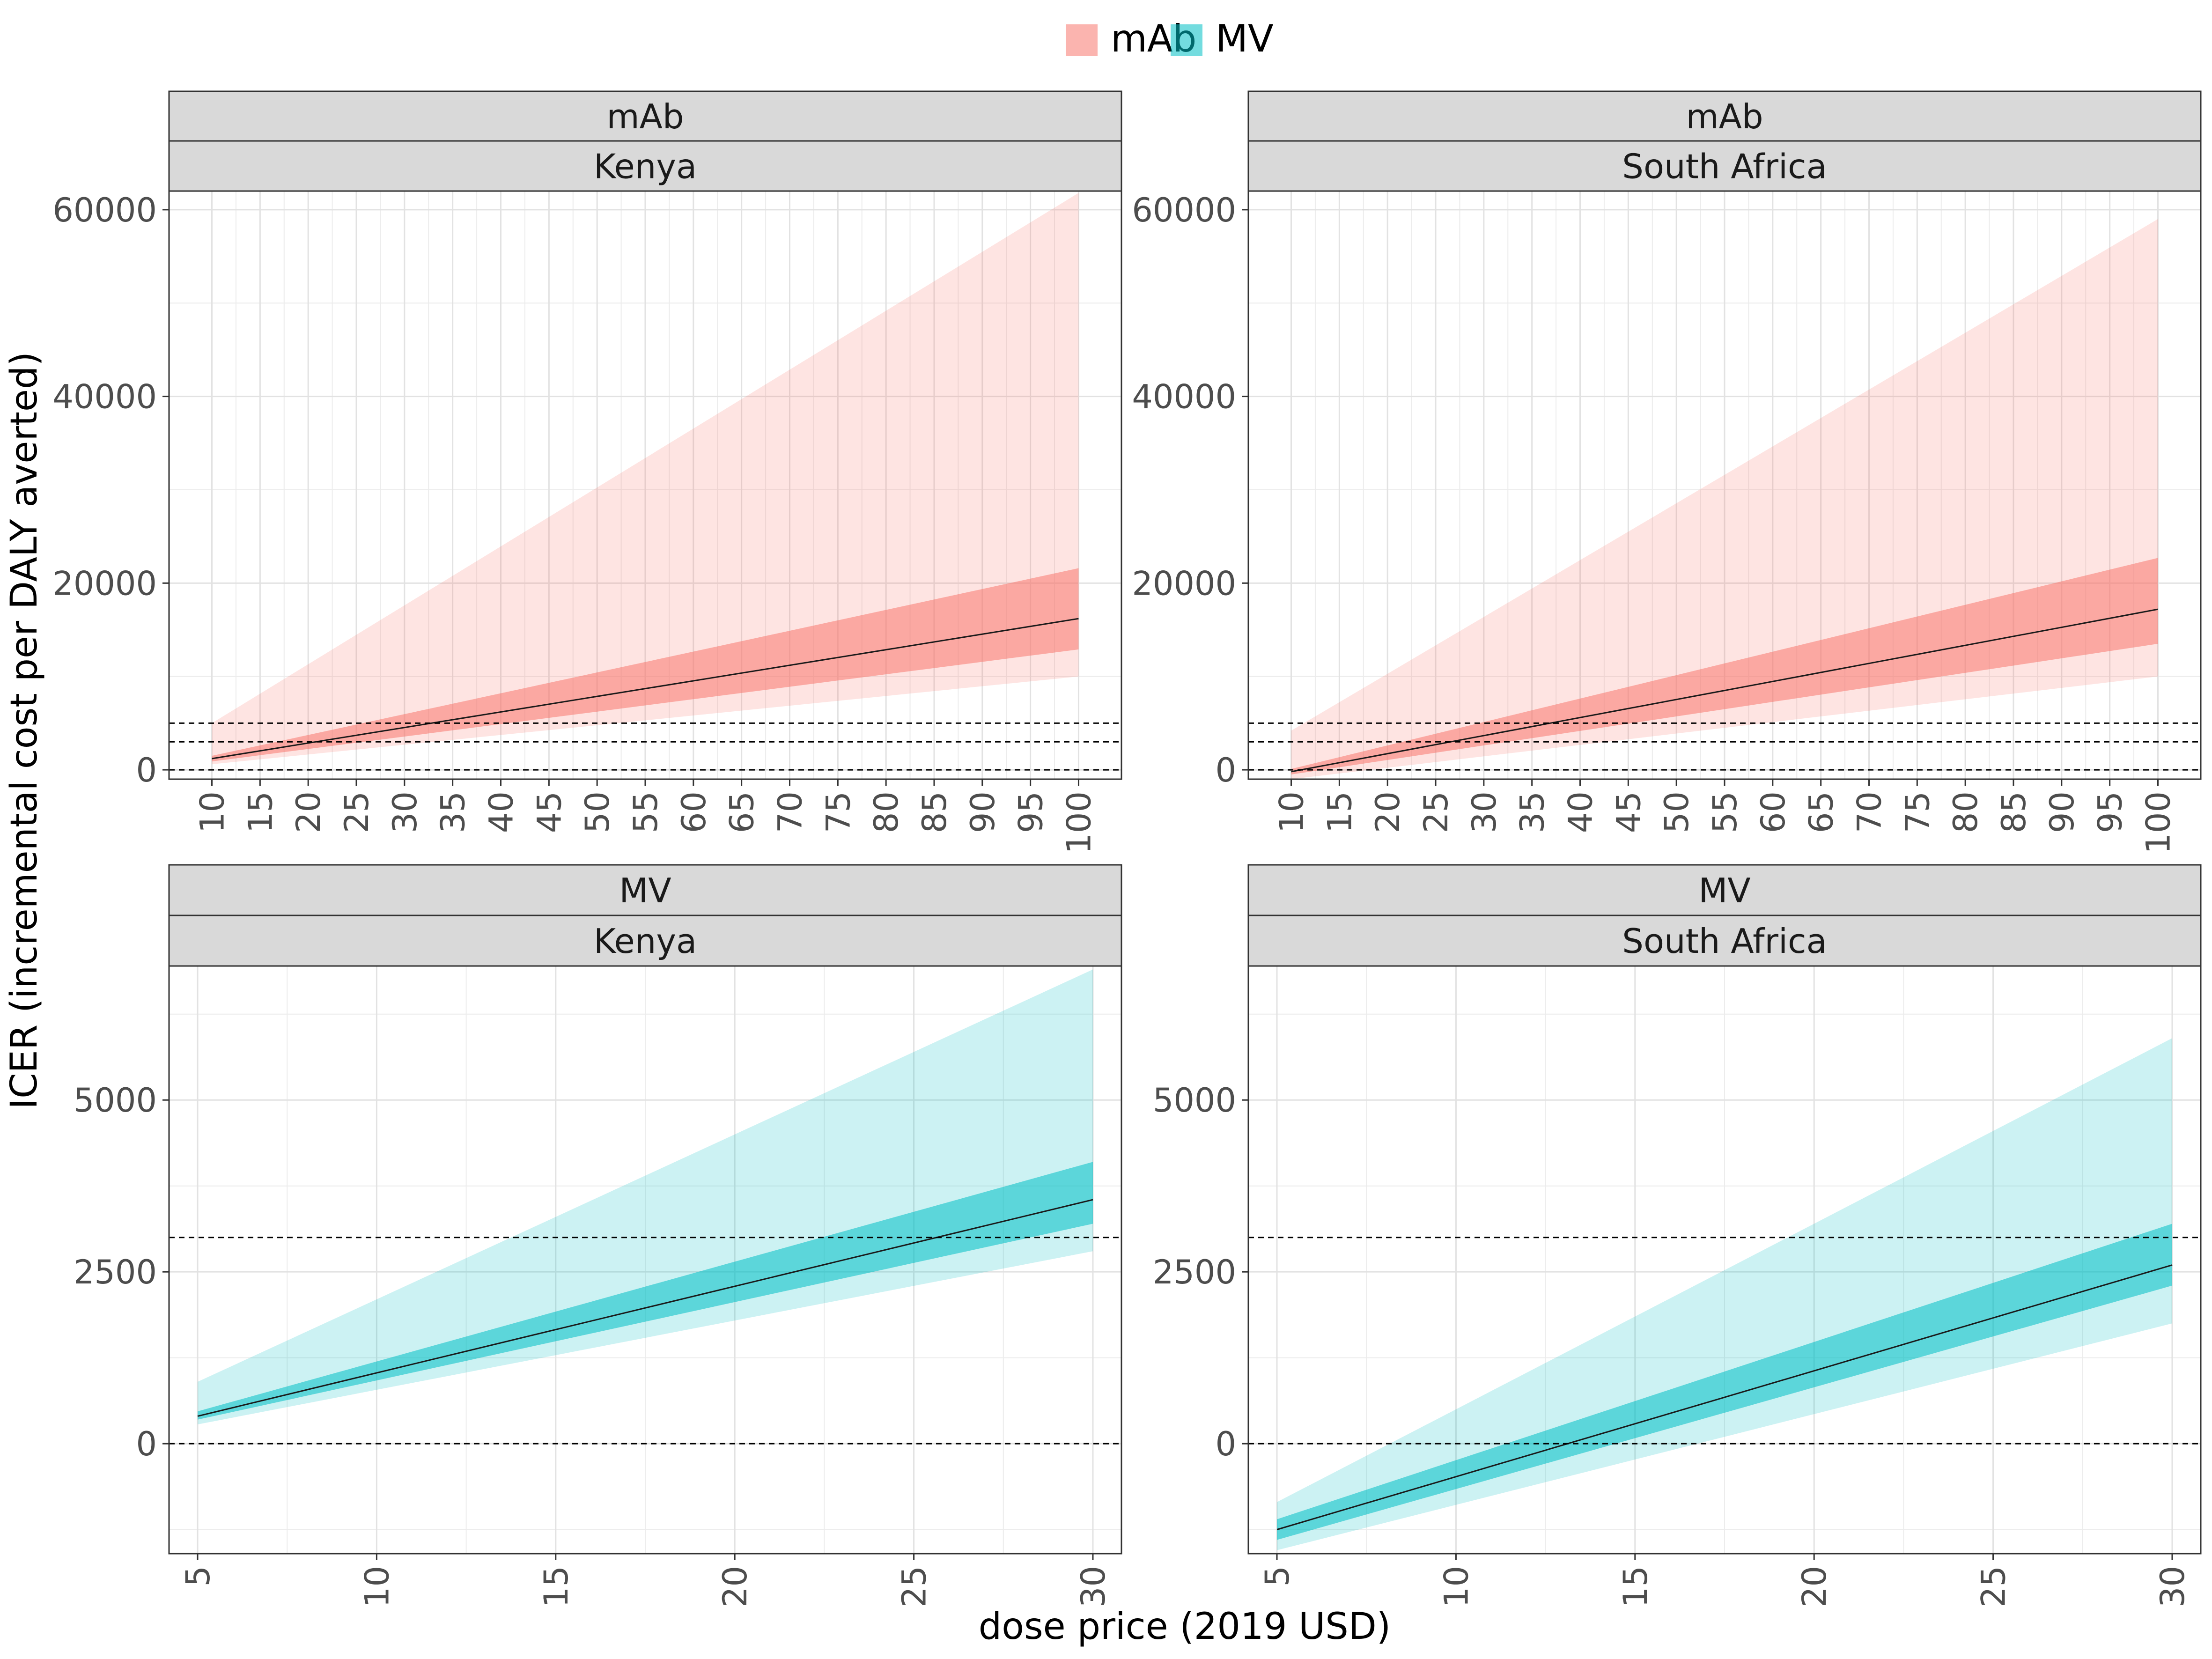 Image resolution: width=2212 pixels, height=1659 pixels. I want to click on x-tick-label: 85, so click(2014, 812).